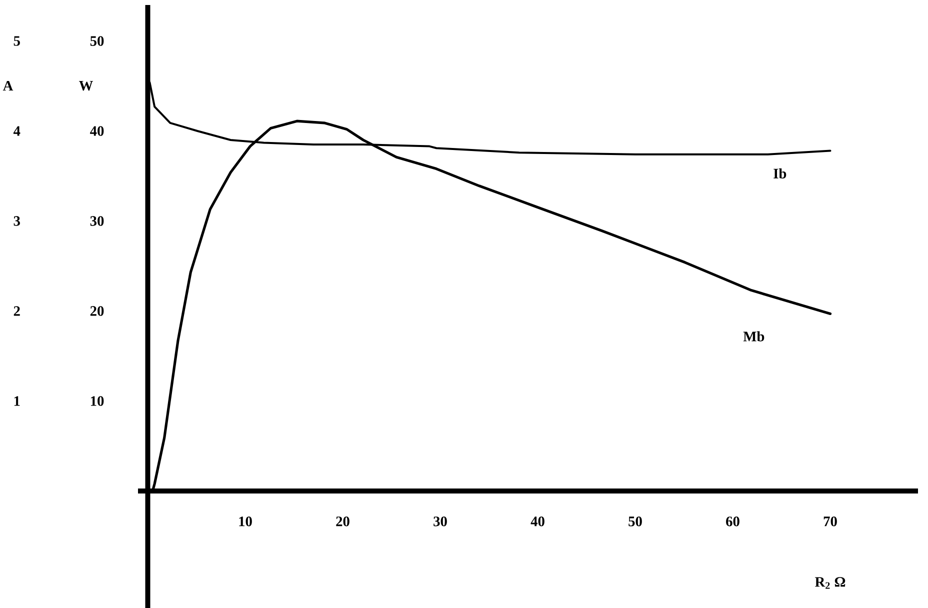  Describe the element at coordinates (537, 521) in the screenshot. I see `x-tick-label: 40` at that location.